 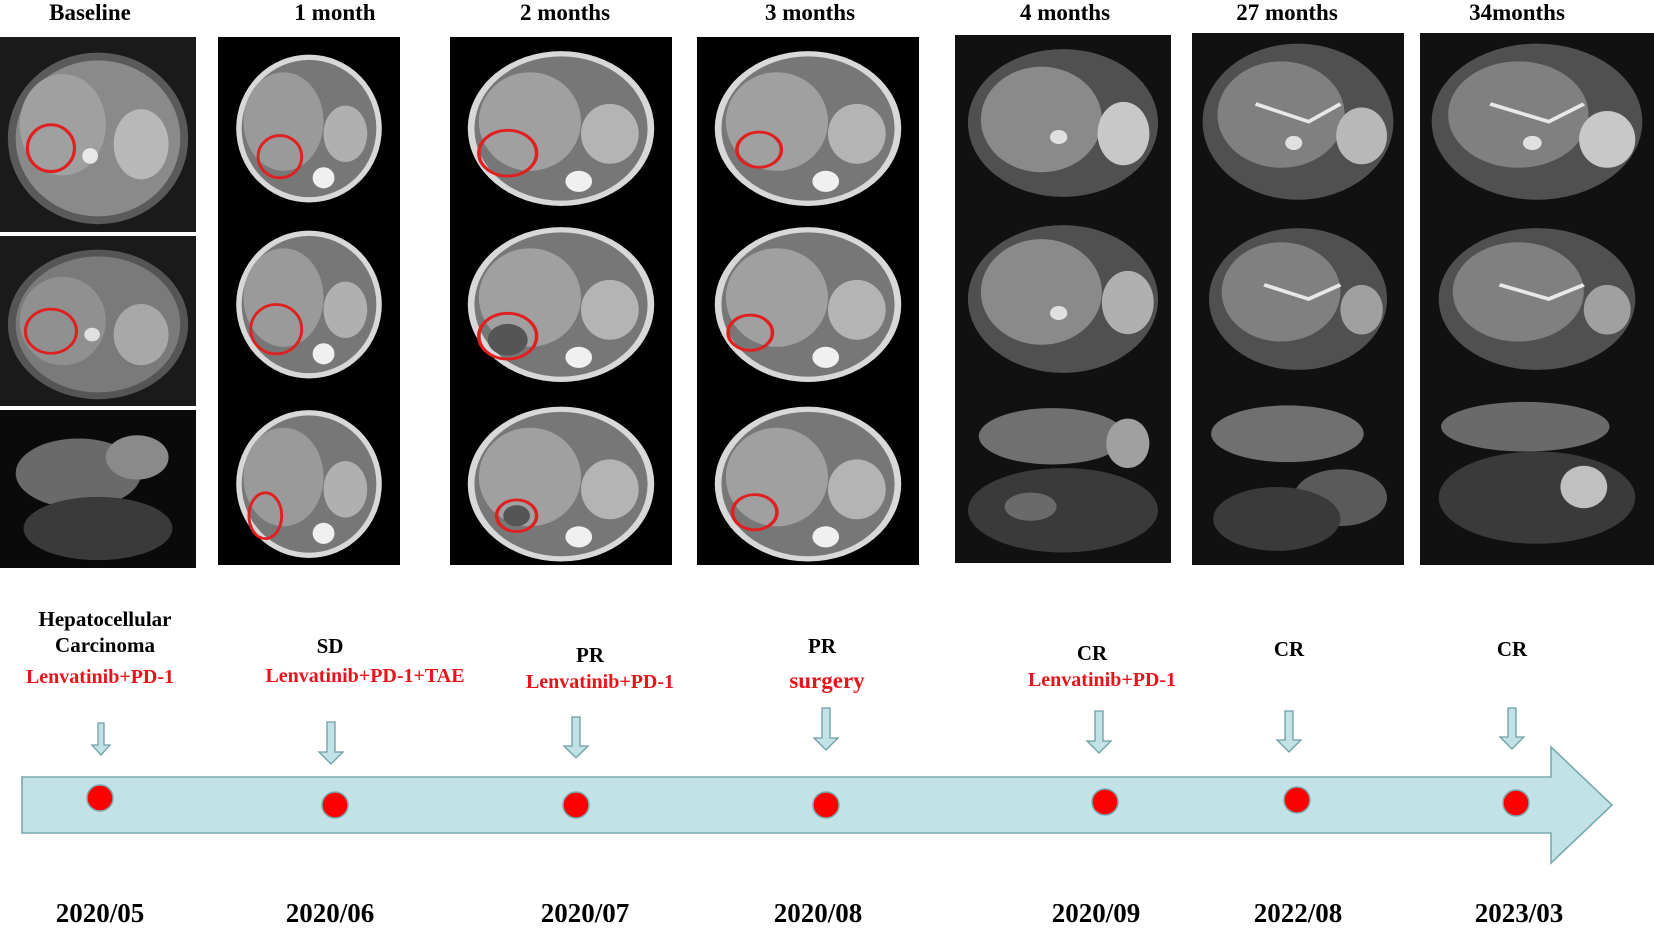 I want to click on date-label-2020-05: 2020/05, so click(x=100, y=913).